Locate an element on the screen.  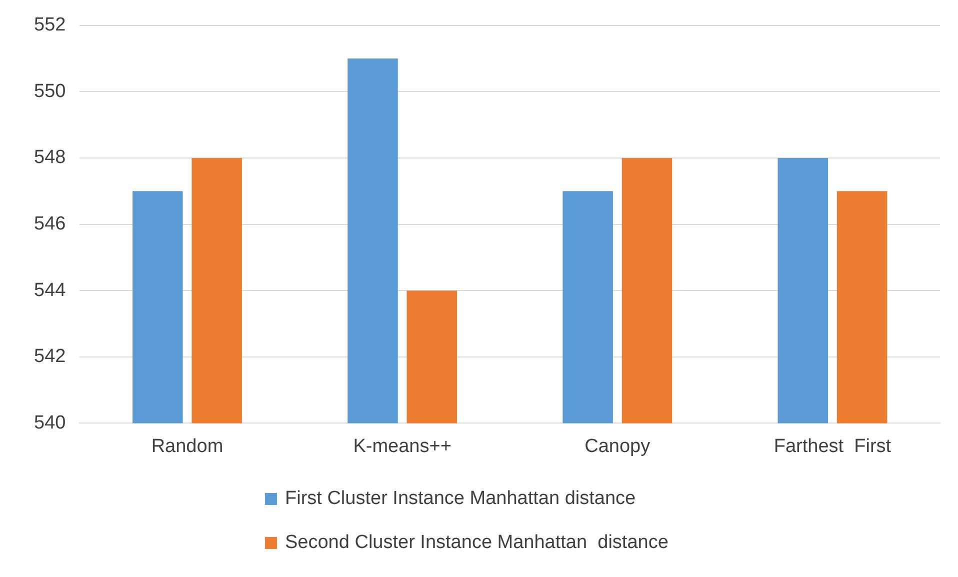
y-tick-label: 542 is located at coordinates (50, 357).